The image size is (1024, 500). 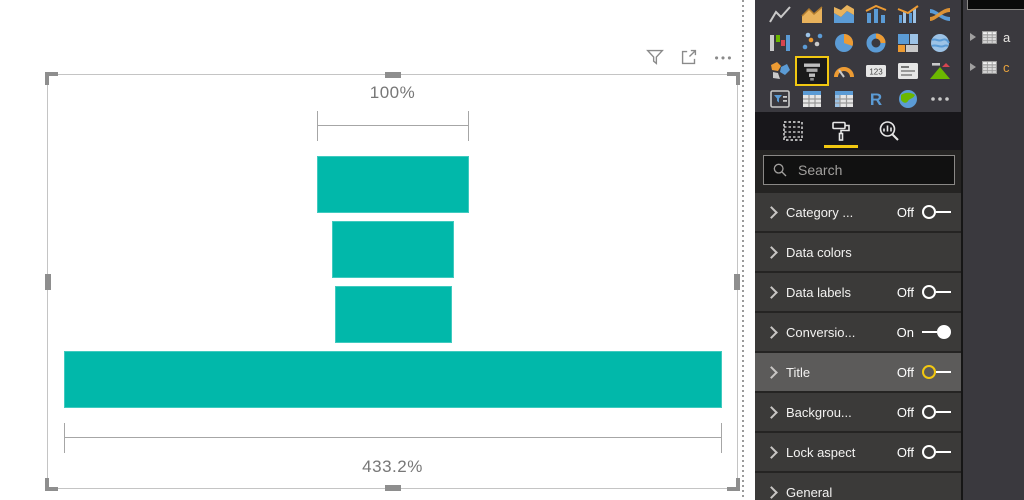 I want to click on gauge-icon, so click(x=844, y=71).